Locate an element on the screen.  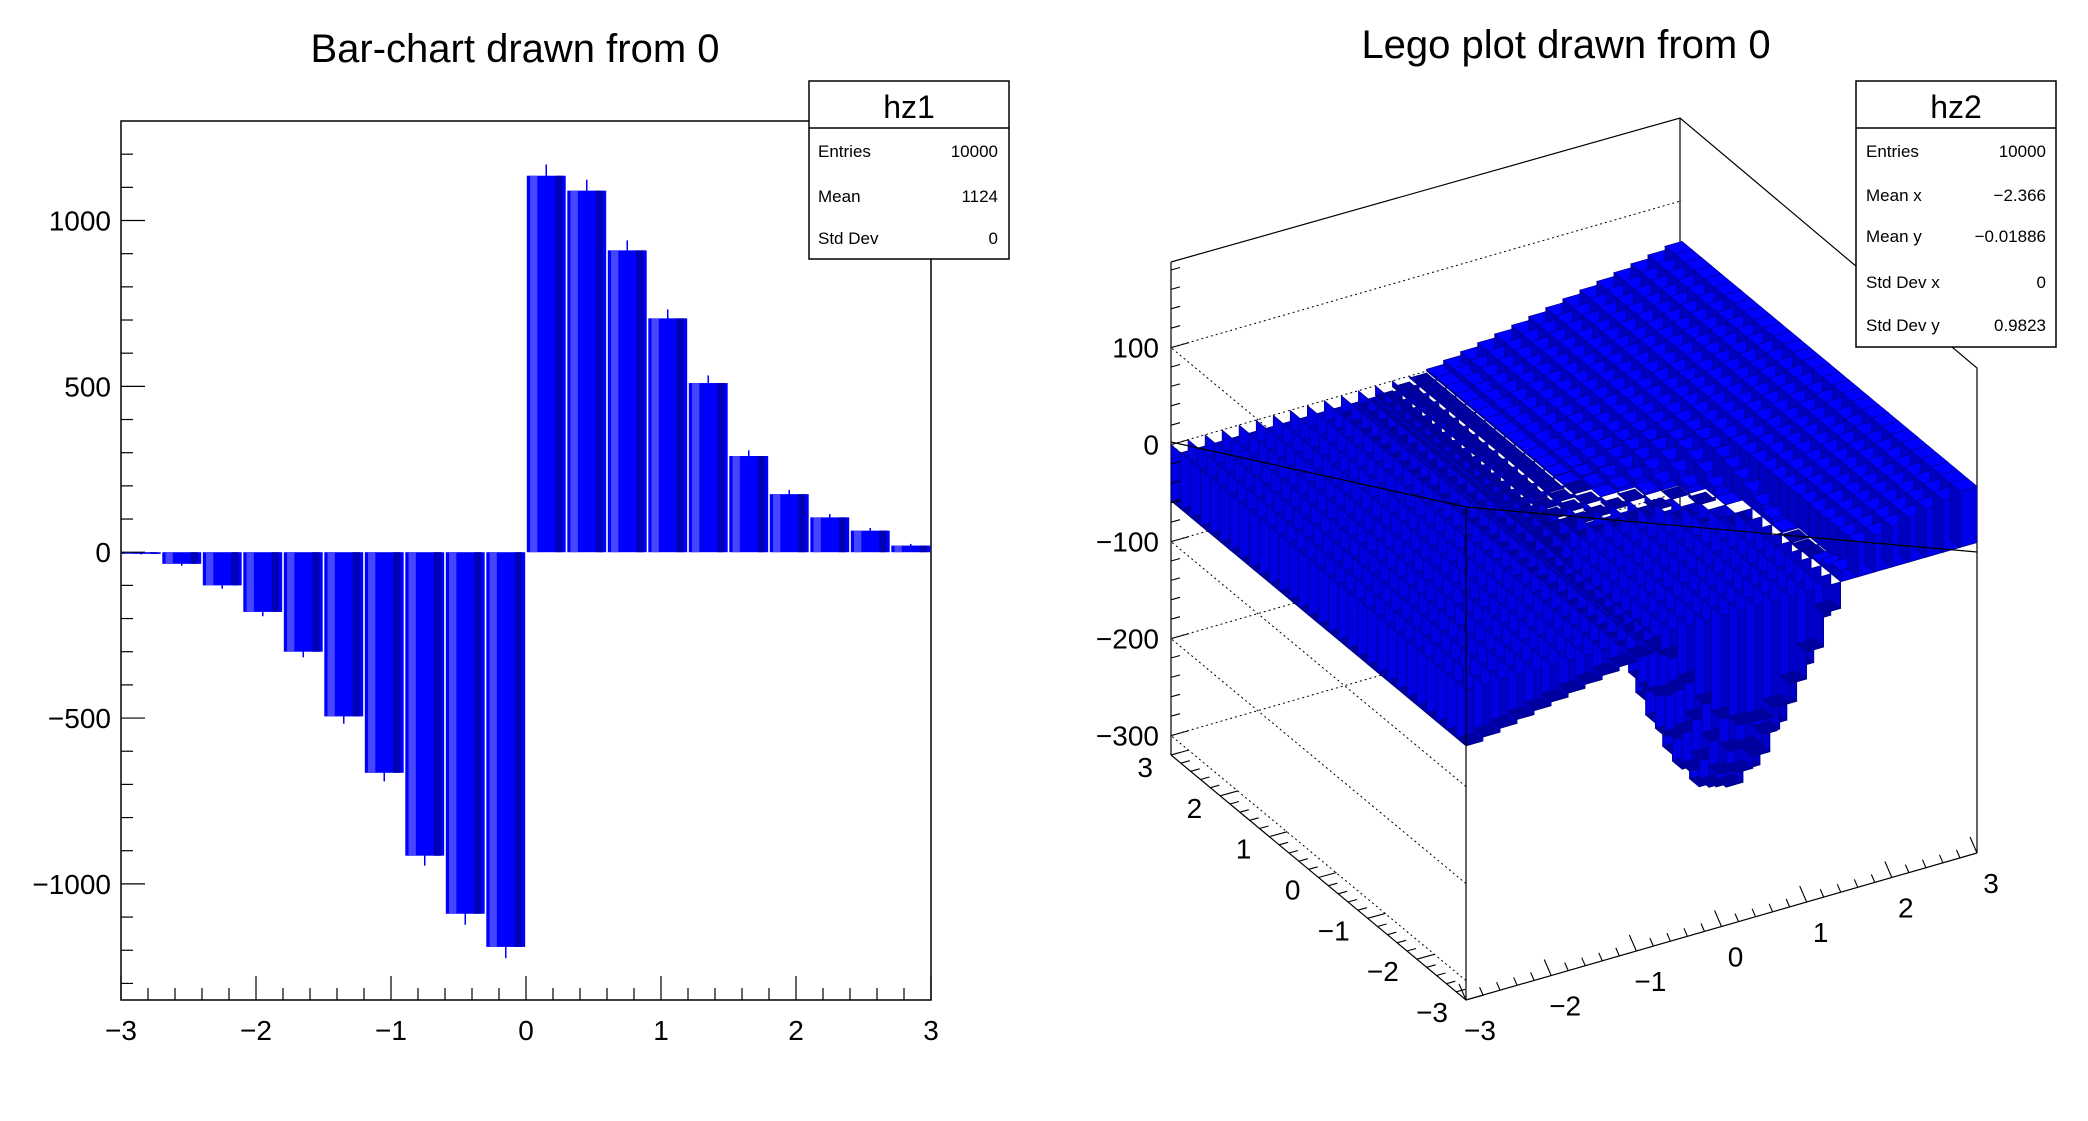
stats-label: Std Dev y is located at coordinates (1903, 325).